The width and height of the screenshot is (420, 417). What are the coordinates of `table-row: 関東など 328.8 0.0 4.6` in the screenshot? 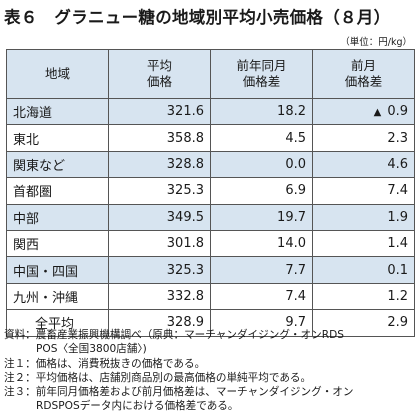 It's located at (210, 164).